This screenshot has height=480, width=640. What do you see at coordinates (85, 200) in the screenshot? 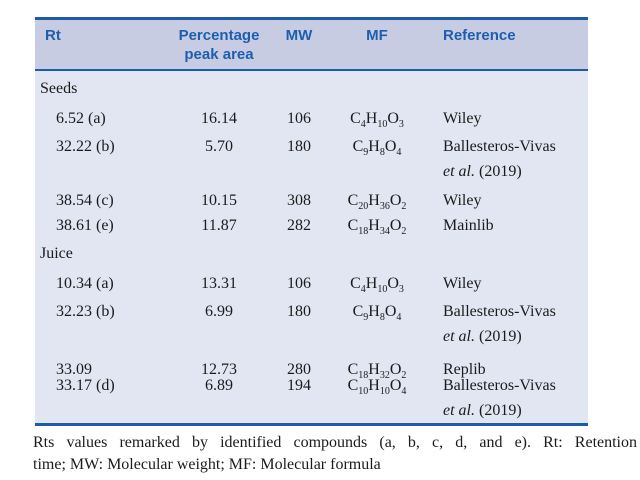
I see `rt-cell: 38.54 (c)` at bounding box center [85, 200].